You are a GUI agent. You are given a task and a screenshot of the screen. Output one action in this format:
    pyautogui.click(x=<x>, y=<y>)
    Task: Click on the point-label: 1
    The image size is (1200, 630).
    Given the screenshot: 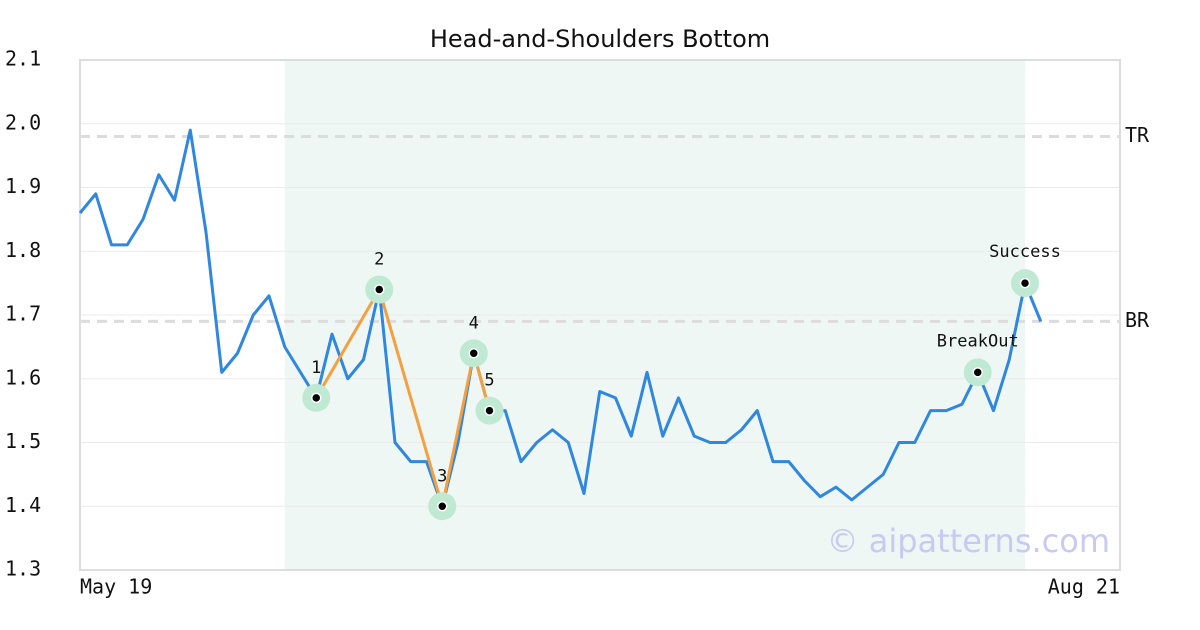 What is the action you would take?
    pyautogui.click(x=316, y=368)
    